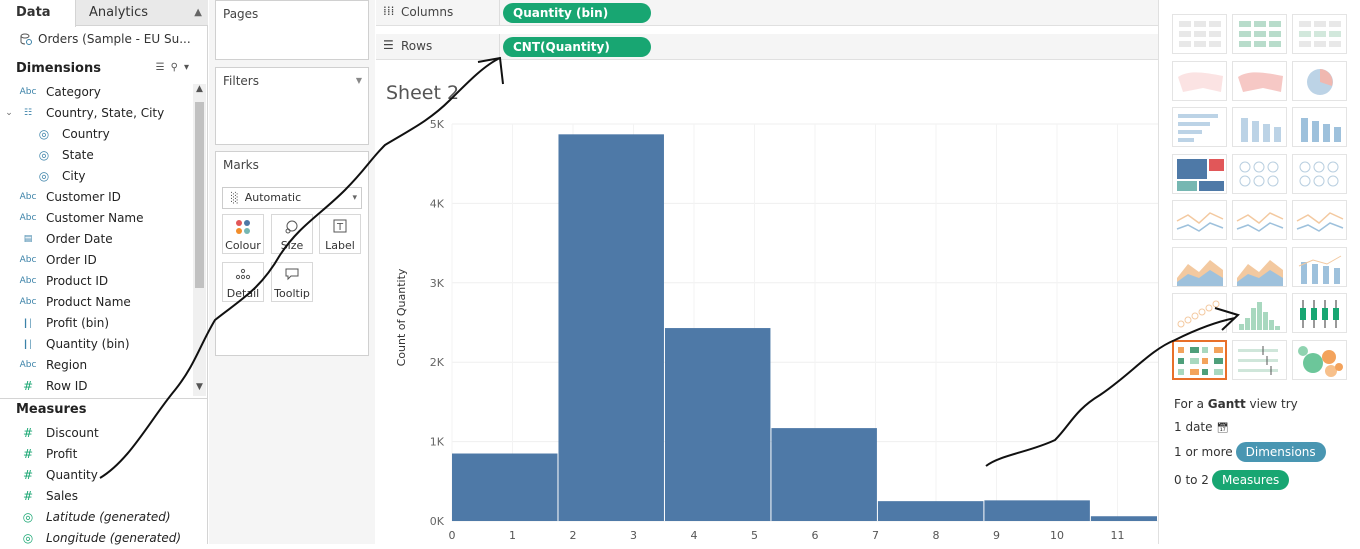 The image size is (1360, 549). What do you see at coordinates (96, 155) in the screenshot?
I see `field-item: ◎ State` at bounding box center [96, 155].